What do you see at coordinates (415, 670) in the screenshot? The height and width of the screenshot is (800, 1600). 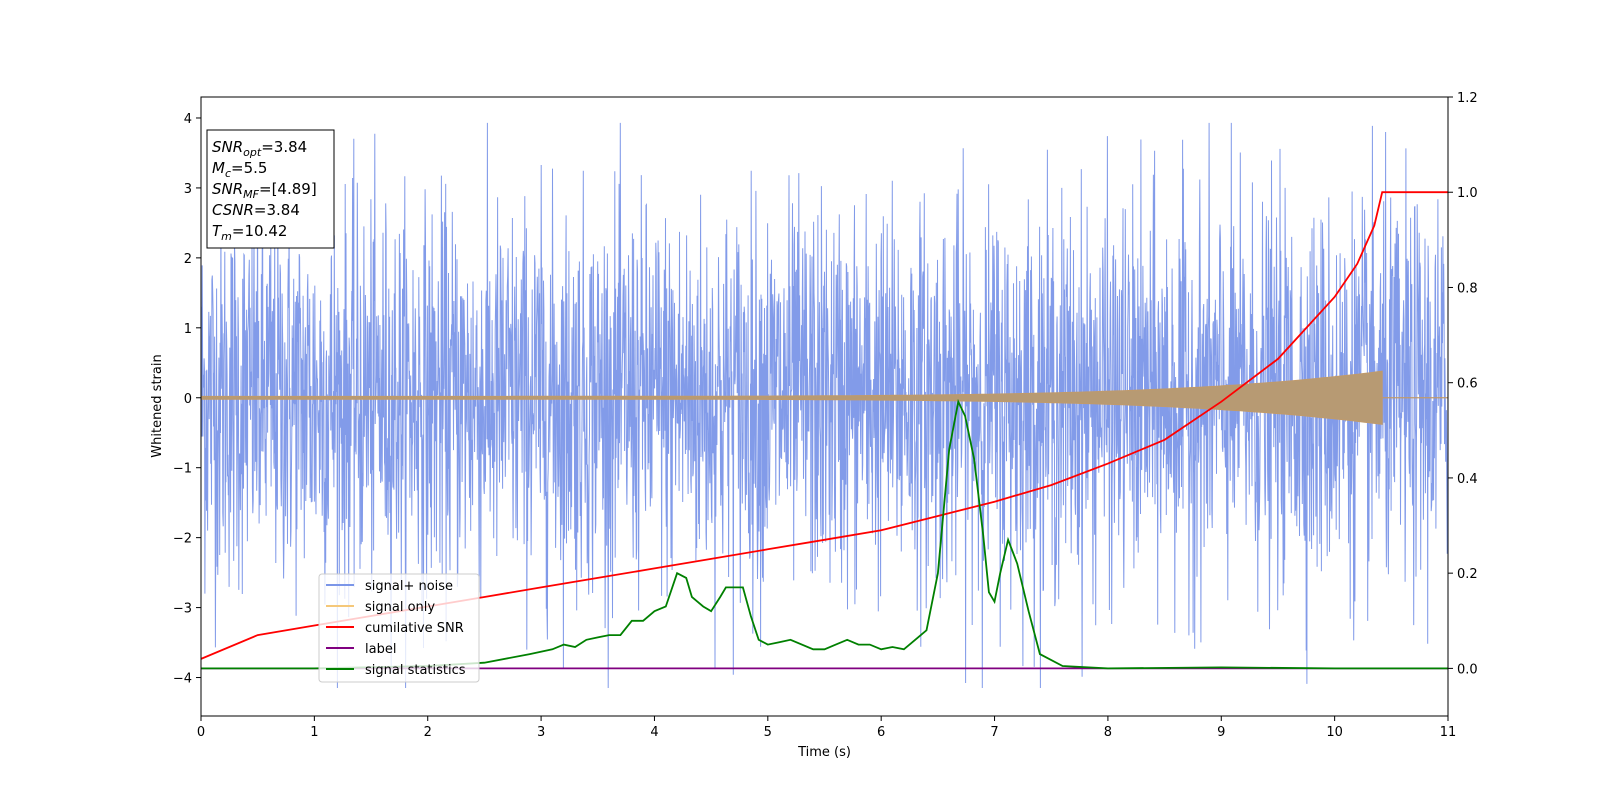 I see `legend-label: signal statistics` at bounding box center [415, 670].